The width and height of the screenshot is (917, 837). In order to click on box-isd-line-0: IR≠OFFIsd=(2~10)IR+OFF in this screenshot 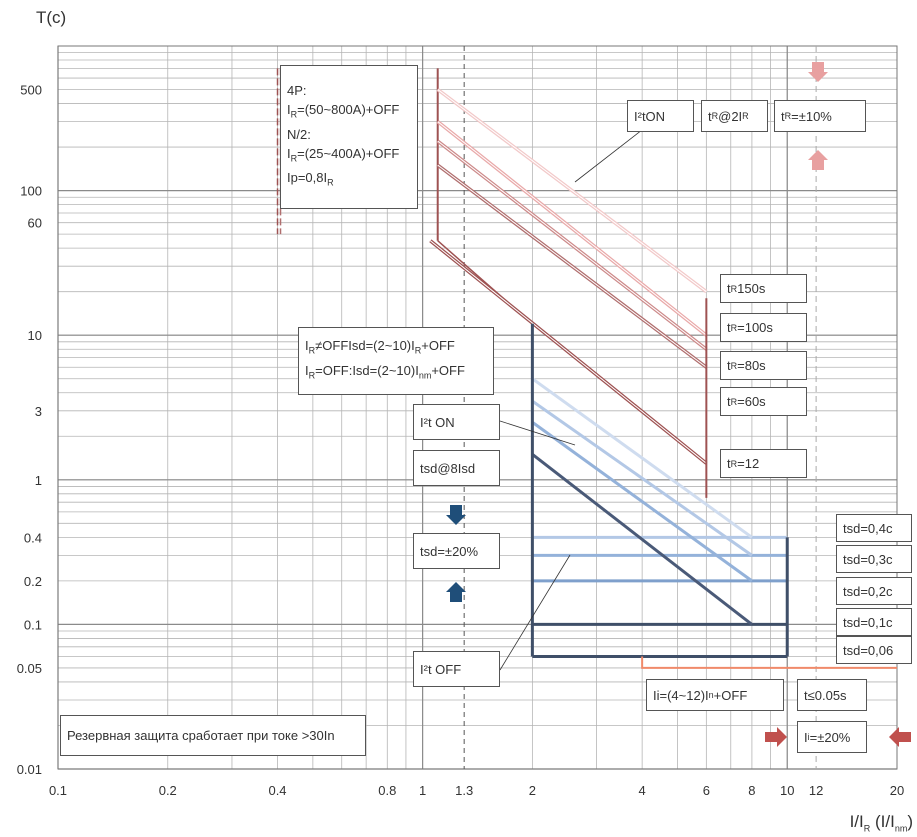, I will do `click(380, 347)`.